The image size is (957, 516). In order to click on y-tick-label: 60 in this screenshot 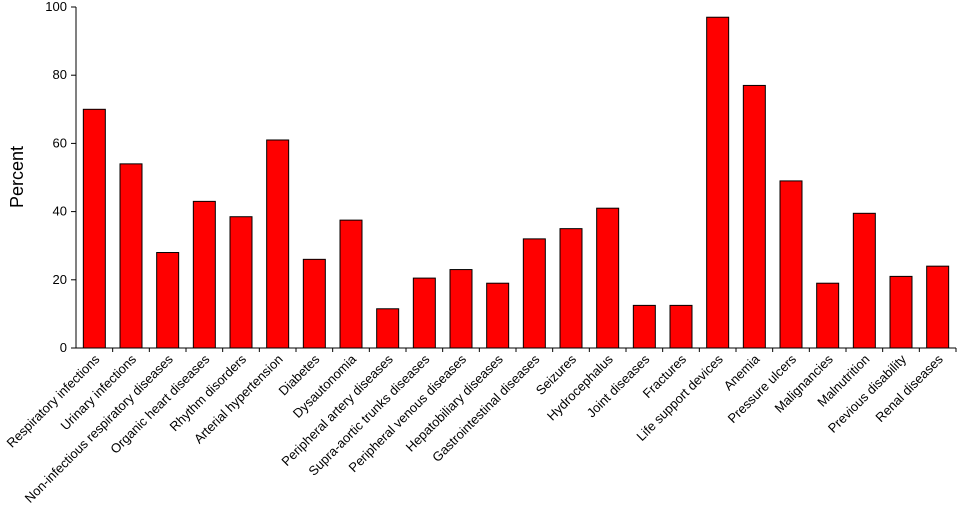, I will do `click(60, 142)`.